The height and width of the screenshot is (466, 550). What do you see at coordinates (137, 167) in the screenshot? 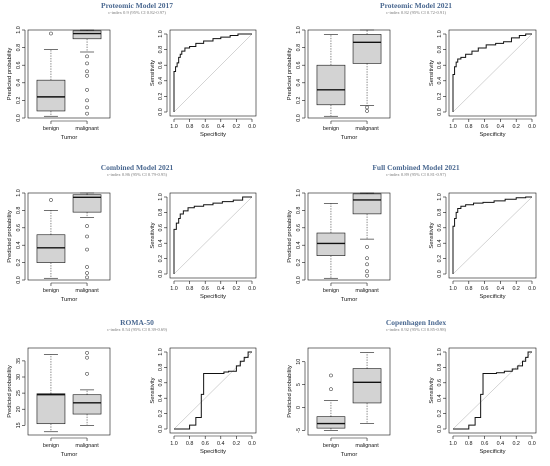
I see `panel-title: Combined Model 2021` at bounding box center [137, 167].